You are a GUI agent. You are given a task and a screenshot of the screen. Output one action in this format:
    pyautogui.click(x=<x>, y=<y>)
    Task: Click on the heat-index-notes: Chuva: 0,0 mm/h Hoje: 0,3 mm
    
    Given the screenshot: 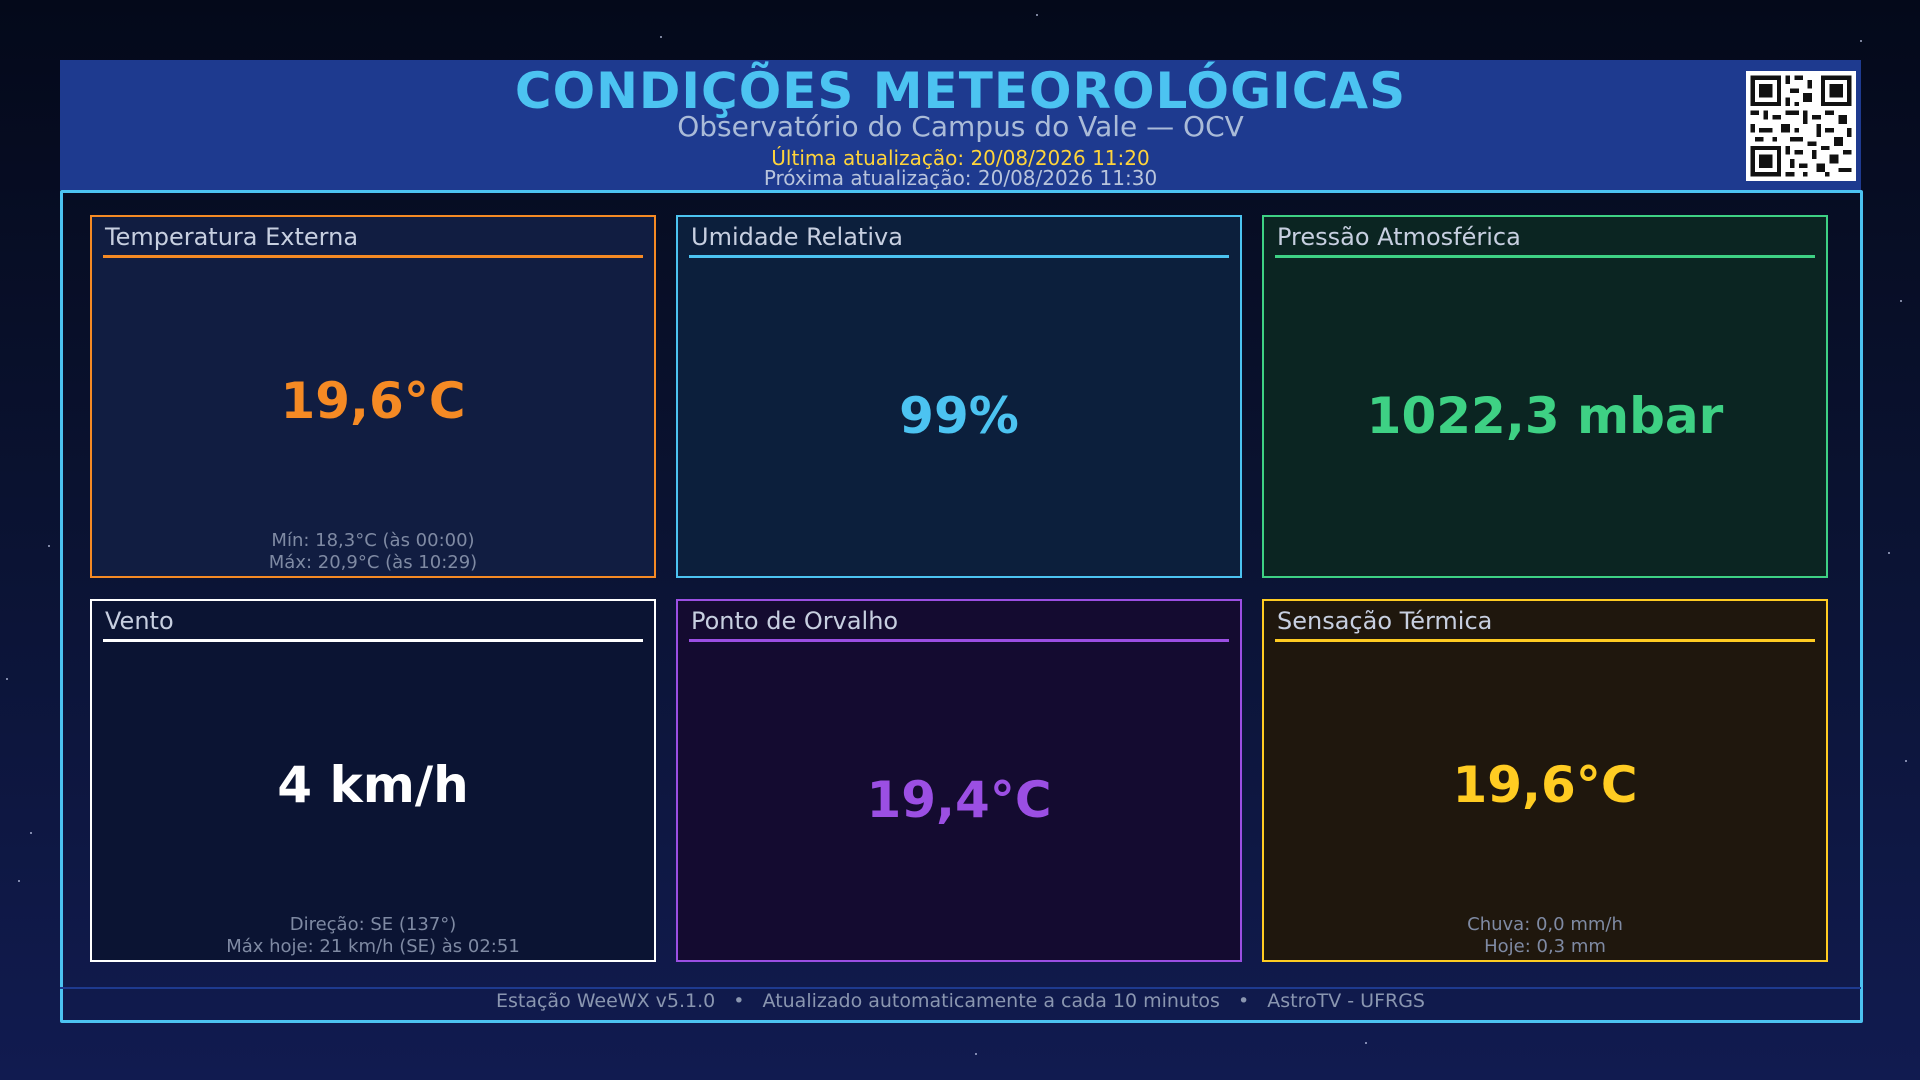 What is the action you would take?
    pyautogui.click(x=1545, y=936)
    